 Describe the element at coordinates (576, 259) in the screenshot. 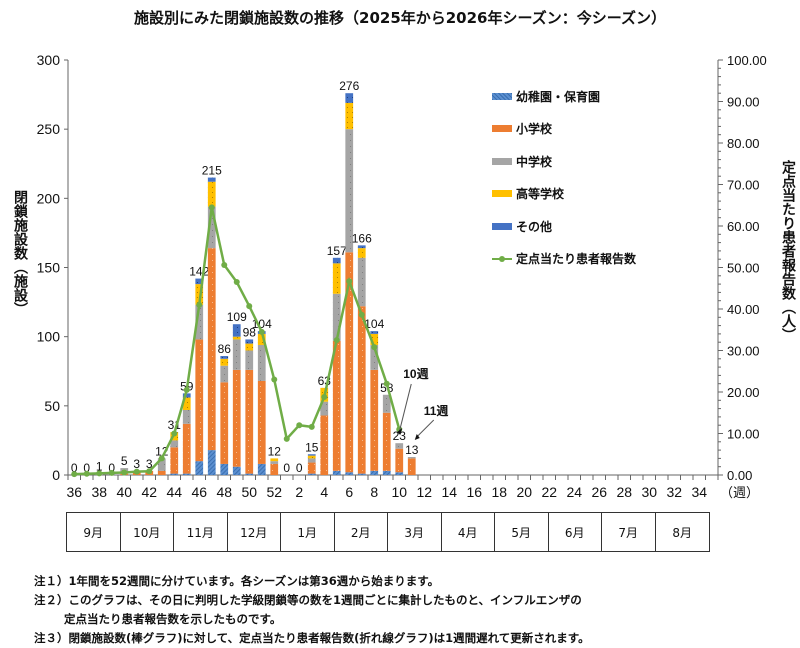

I see `legend-label: 定点当たり患者報告数` at that location.